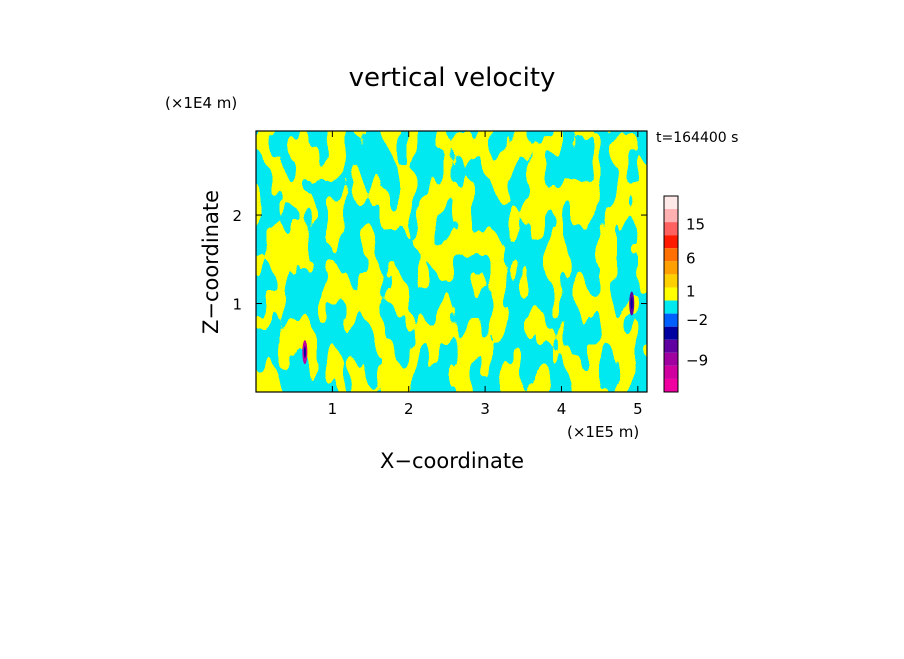 Image resolution: width=904 pixels, height=659 pixels. What do you see at coordinates (333, 409) in the screenshot?
I see `x-tick-label: 1` at bounding box center [333, 409].